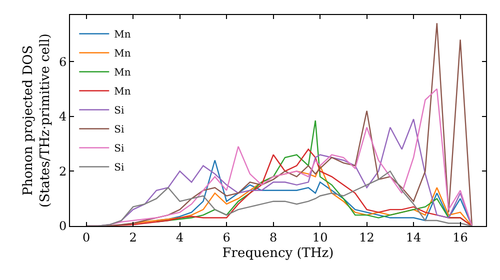 Image resolution: width=500 pixels, height=280 pixels. I want to click on x-tick-label: 14, so click(414, 237).